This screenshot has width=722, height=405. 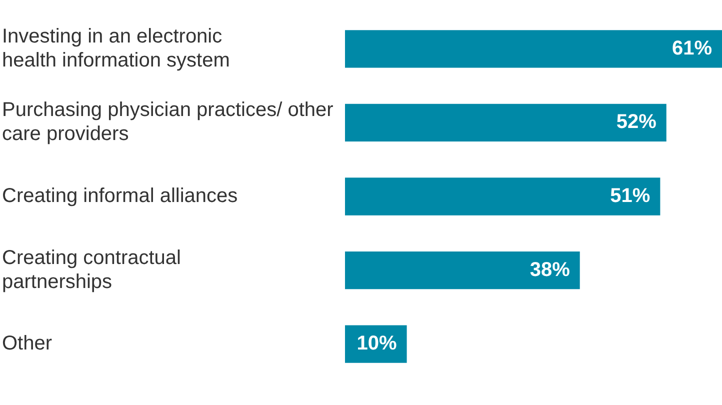 I want to click on data-label: 10%, so click(x=377, y=343).